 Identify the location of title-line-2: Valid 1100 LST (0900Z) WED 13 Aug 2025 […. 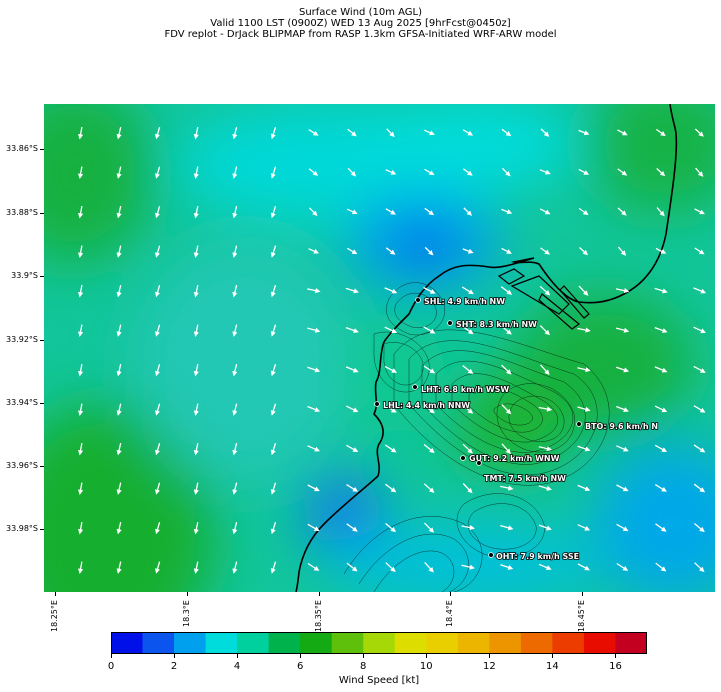
(360, 23).